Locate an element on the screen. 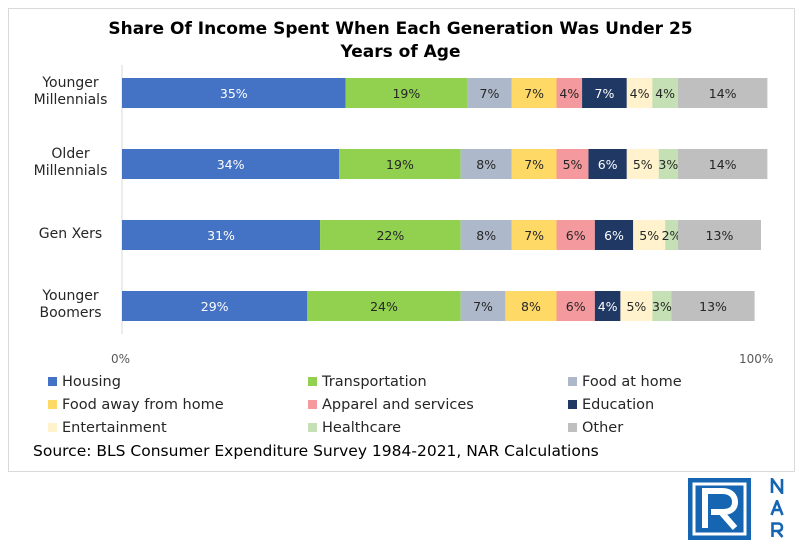 The height and width of the screenshot is (550, 800). category-label: Older Millennials is located at coordinates (70, 163).